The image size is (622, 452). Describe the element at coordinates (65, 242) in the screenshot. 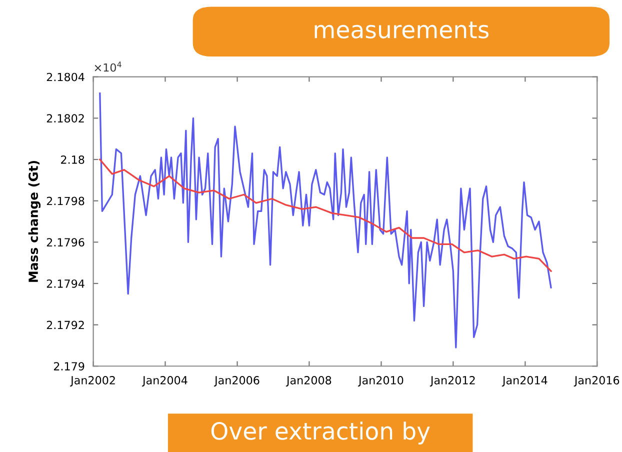

I see `y-tick-label: 2.1796` at that location.